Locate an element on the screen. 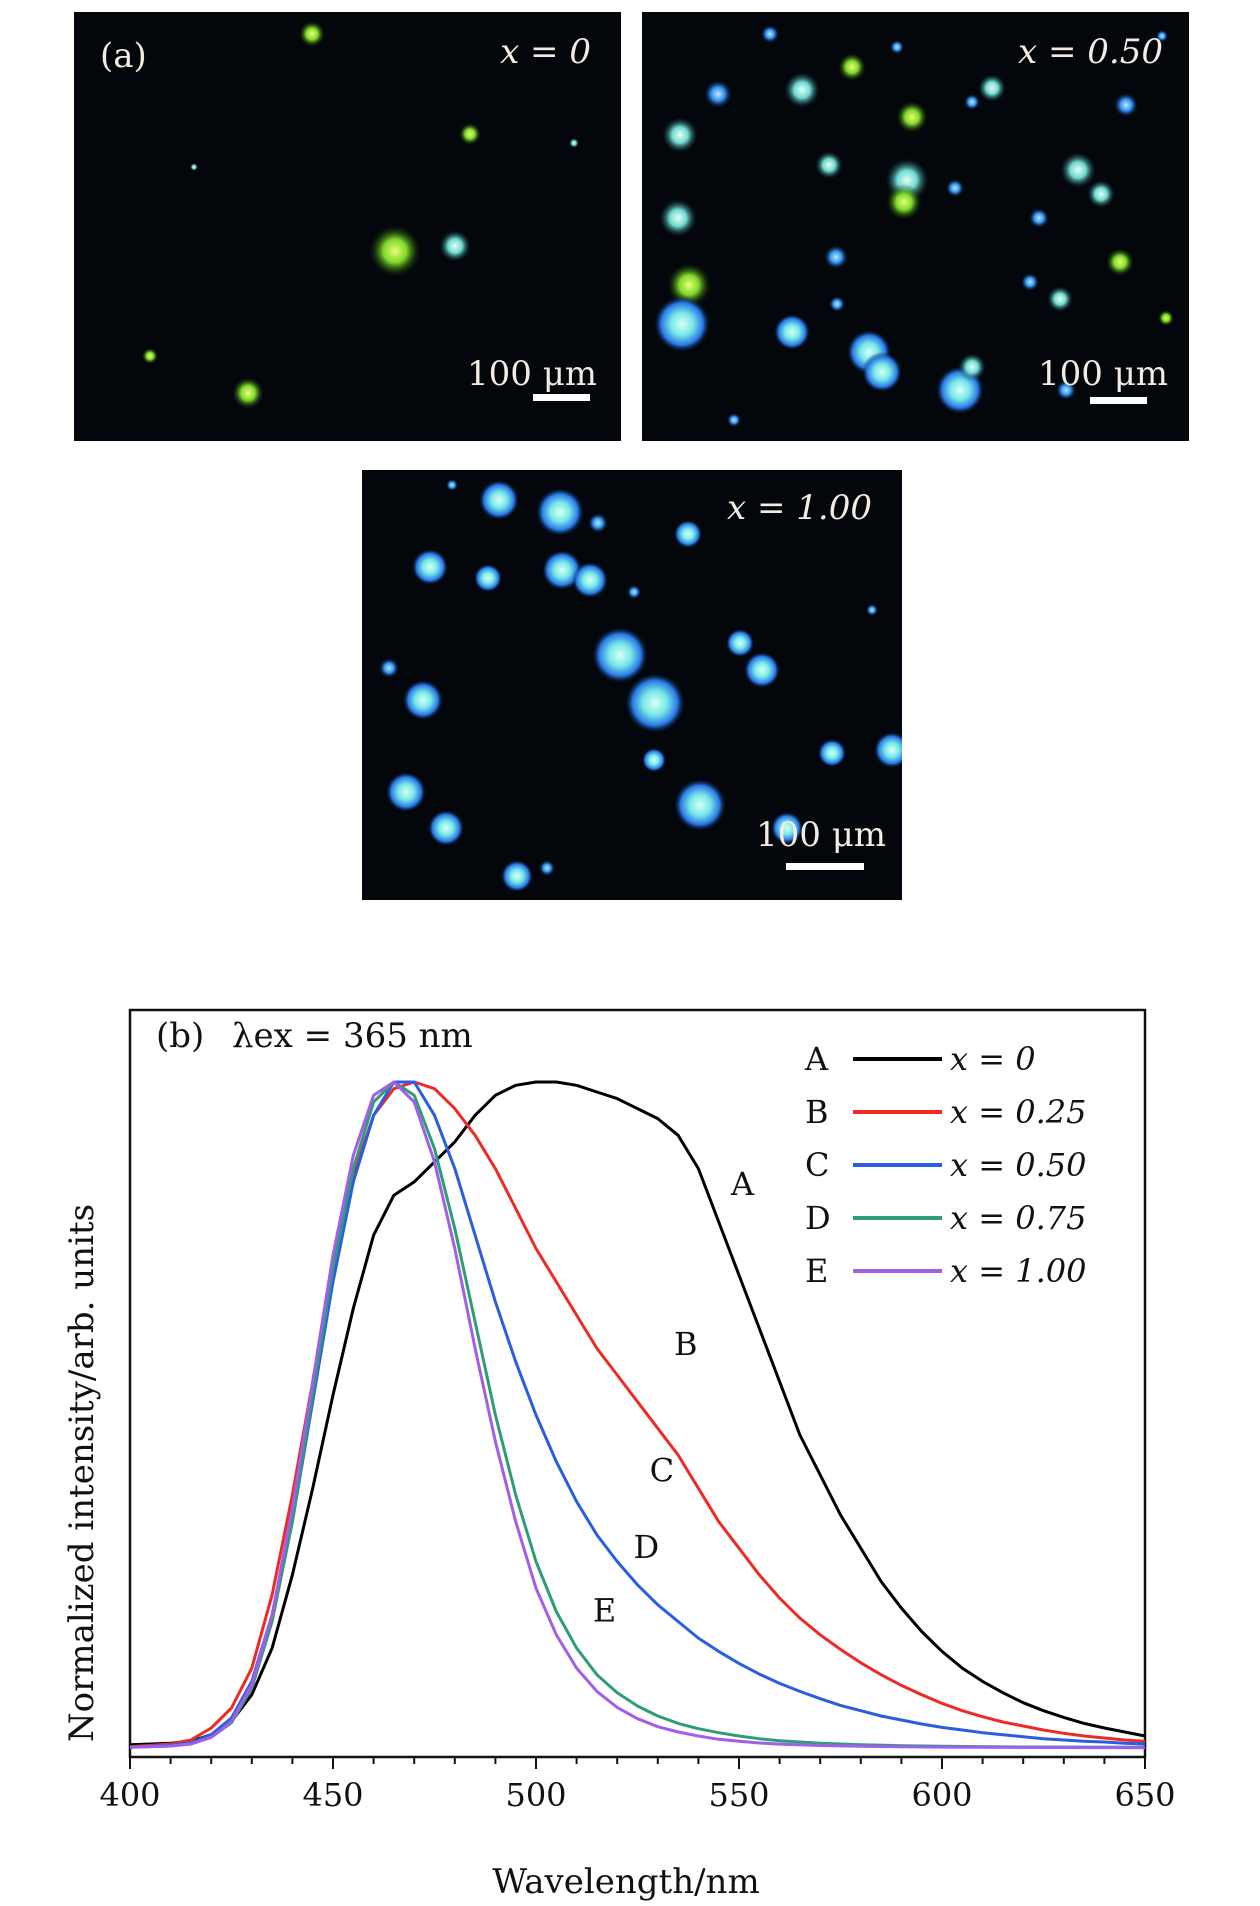 The image size is (1260, 1906). micrograph-x050-composition: x = 0.50 is located at coordinates (1090, 52).